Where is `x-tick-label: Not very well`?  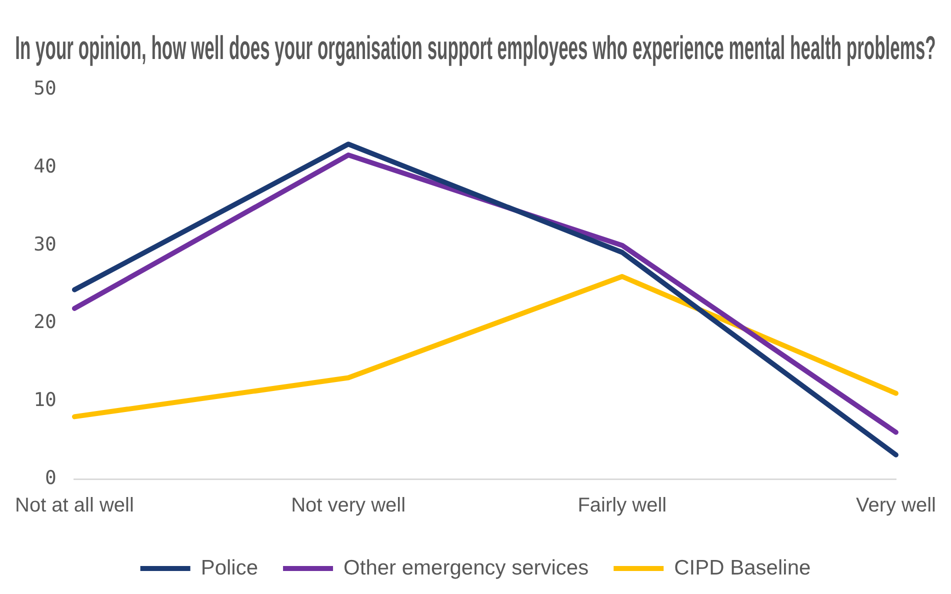
x-tick-label: Not very well is located at coordinates (348, 505).